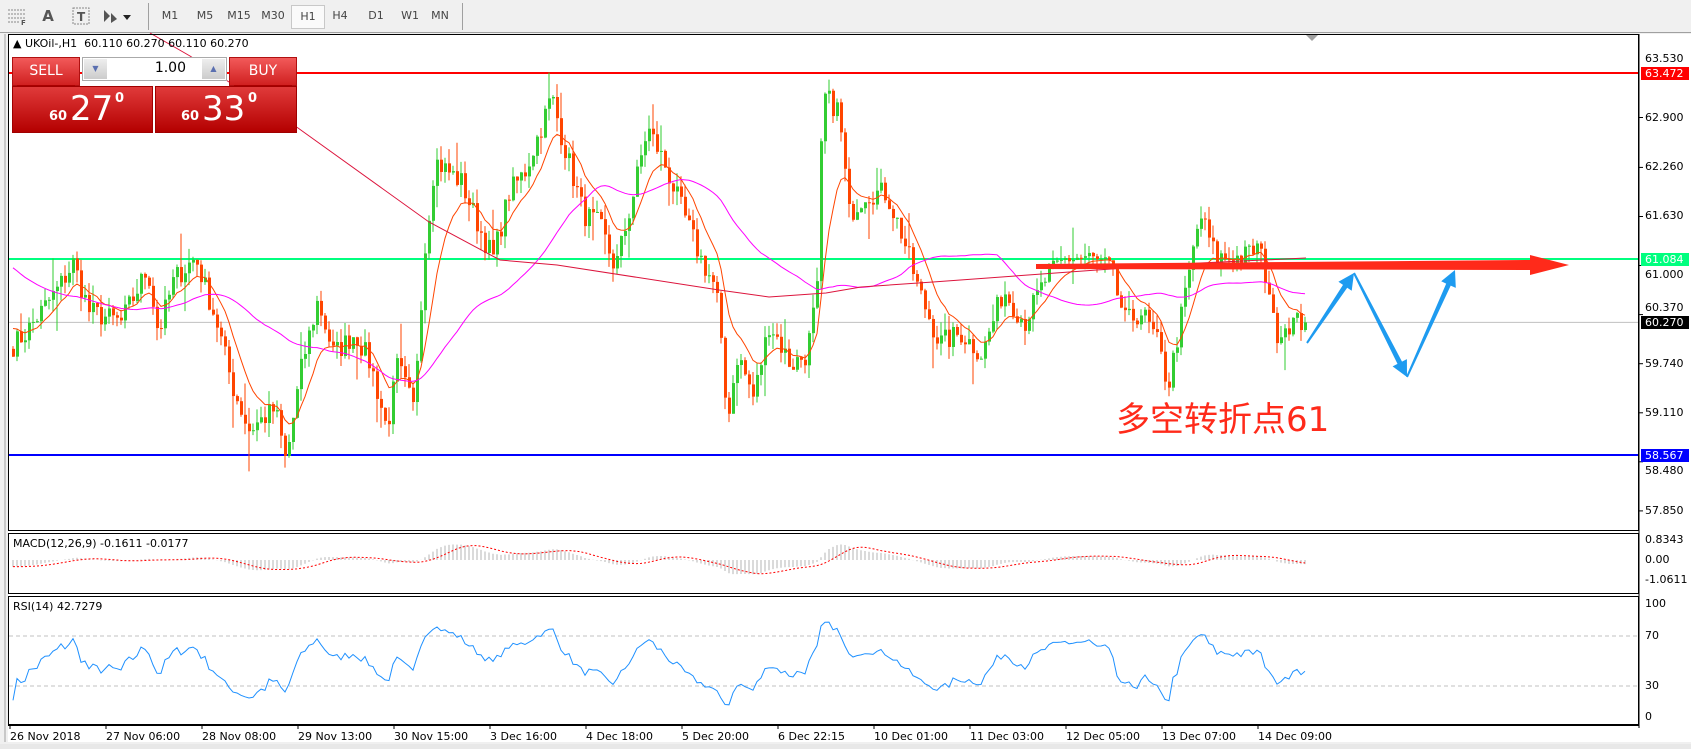 Image resolution: width=1691 pixels, height=749 pixels. What do you see at coordinates (308, 17) in the screenshot?
I see `timeframe-h1: H1` at bounding box center [308, 17].